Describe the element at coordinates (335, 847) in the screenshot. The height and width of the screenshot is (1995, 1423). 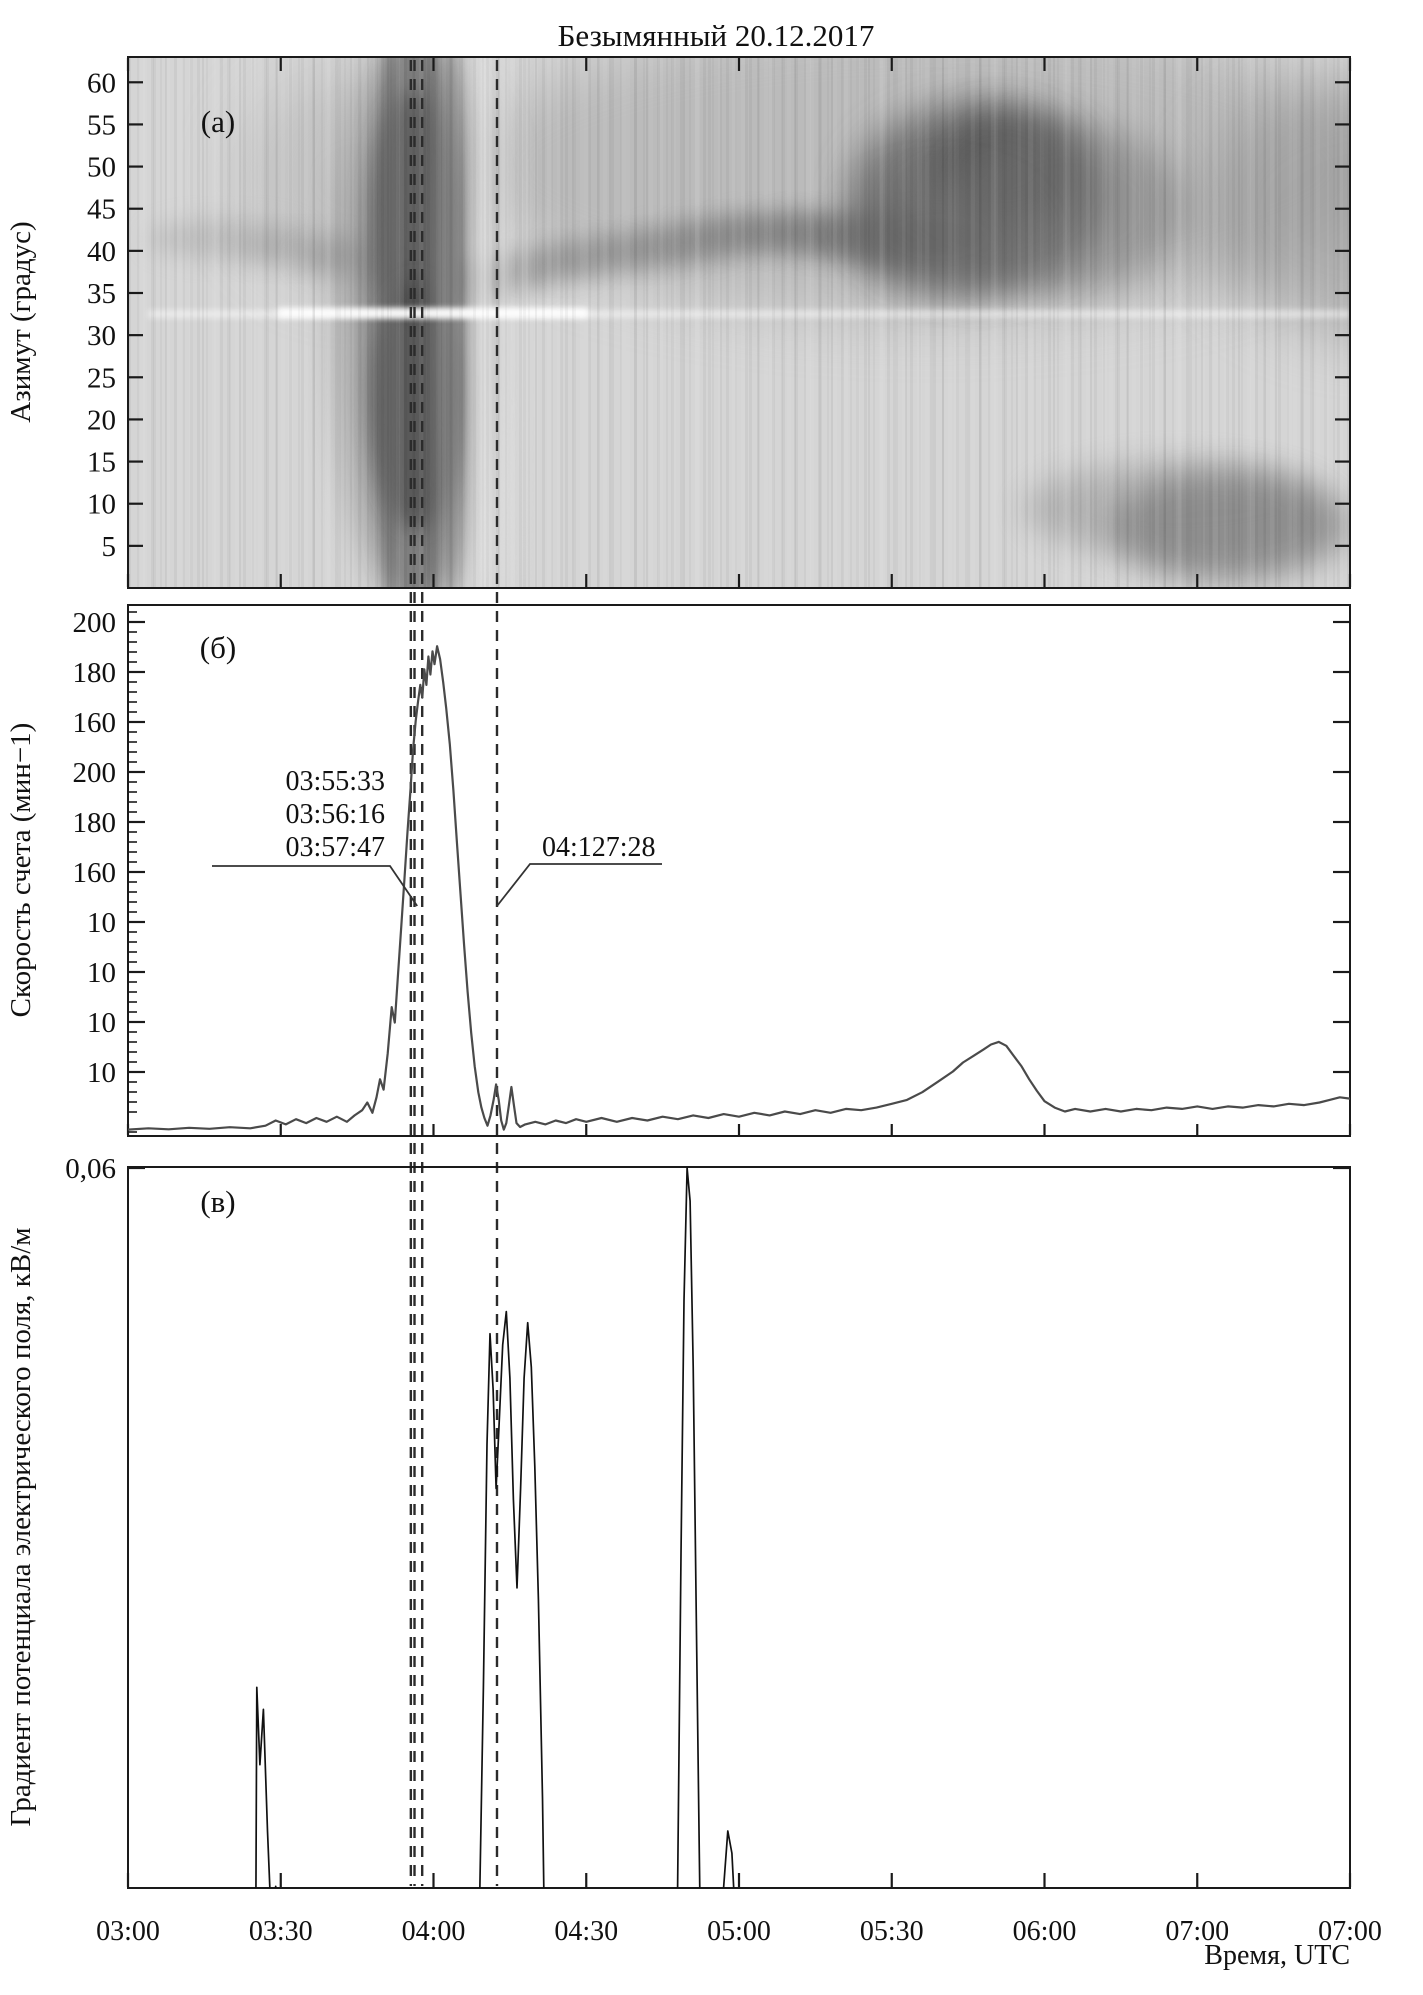
I see `annotation-time-3: 03:57:47` at that location.